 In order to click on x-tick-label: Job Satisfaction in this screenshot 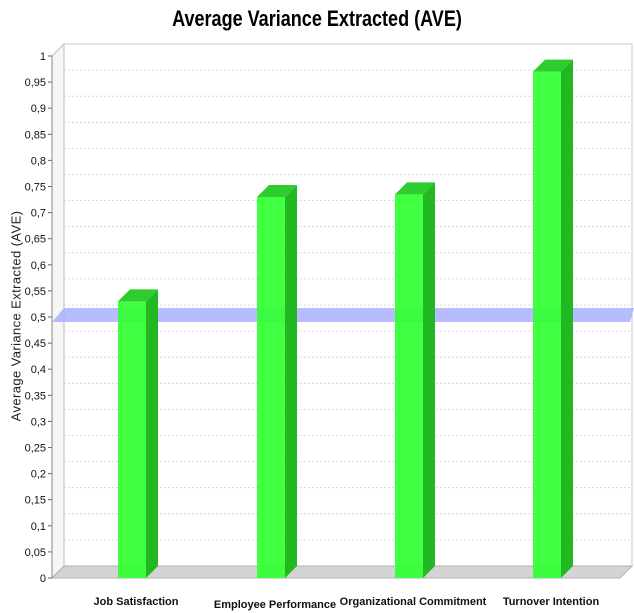, I will do `click(136, 602)`.